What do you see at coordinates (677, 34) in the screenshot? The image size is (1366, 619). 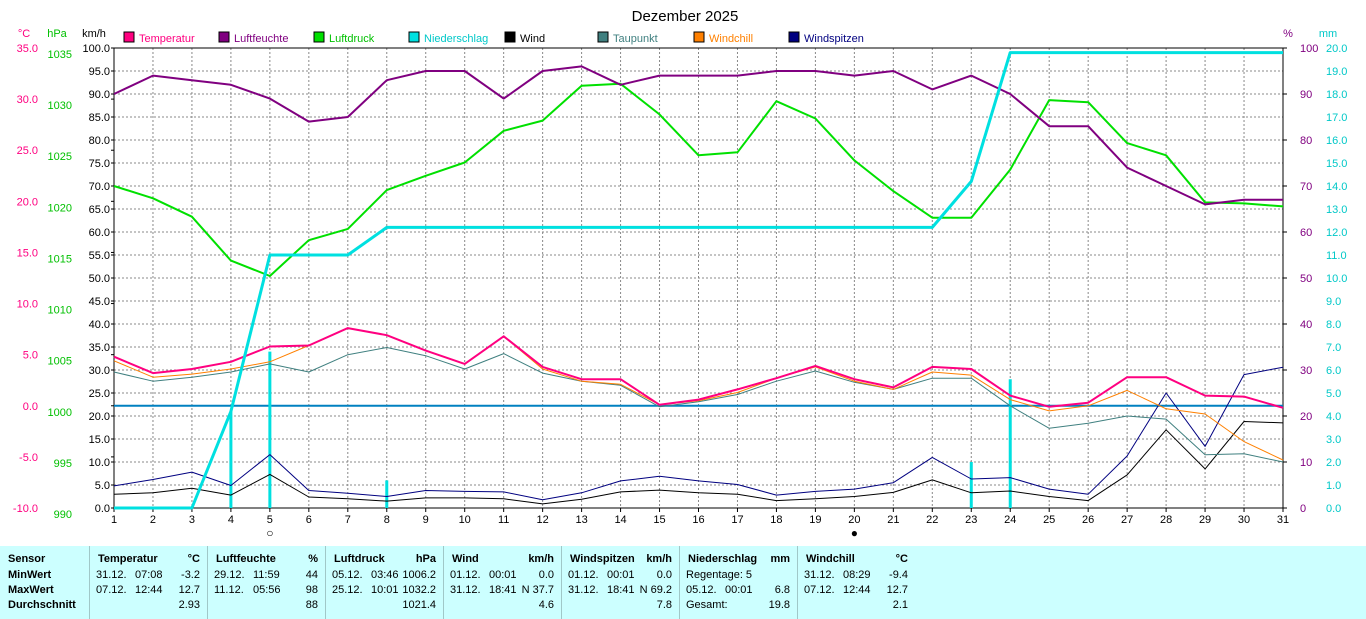 I see `axis-units: °C hPa km/h% mm` at bounding box center [677, 34].